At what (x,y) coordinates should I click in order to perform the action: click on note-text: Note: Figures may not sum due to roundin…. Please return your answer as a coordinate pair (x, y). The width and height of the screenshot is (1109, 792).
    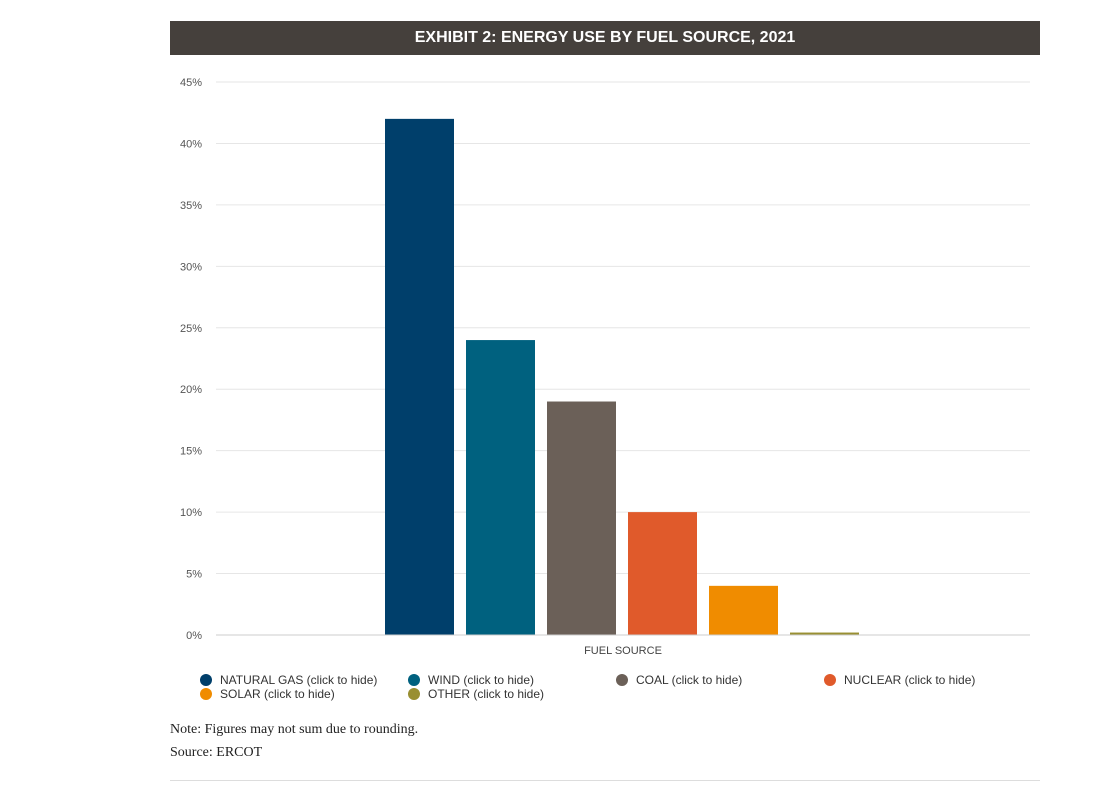
    Looking at the image, I should click on (294, 729).